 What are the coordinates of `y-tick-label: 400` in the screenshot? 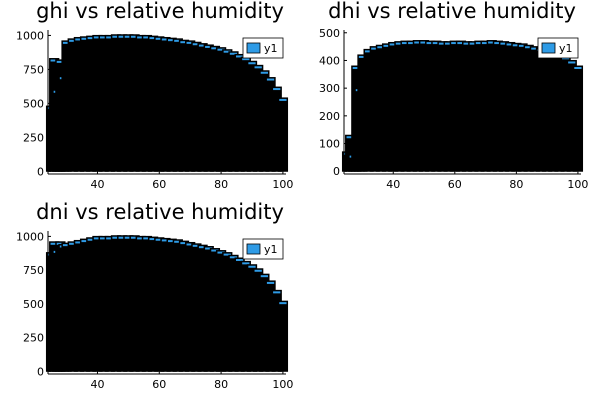 It's located at (329, 60).